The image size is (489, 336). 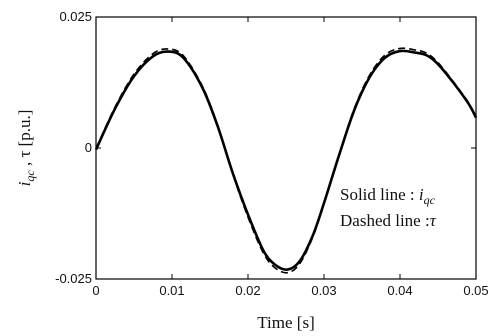 What do you see at coordinates (323, 290) in the screenshot?
I see `x-tick-label: 0.03` at bounding box center [323, 290].